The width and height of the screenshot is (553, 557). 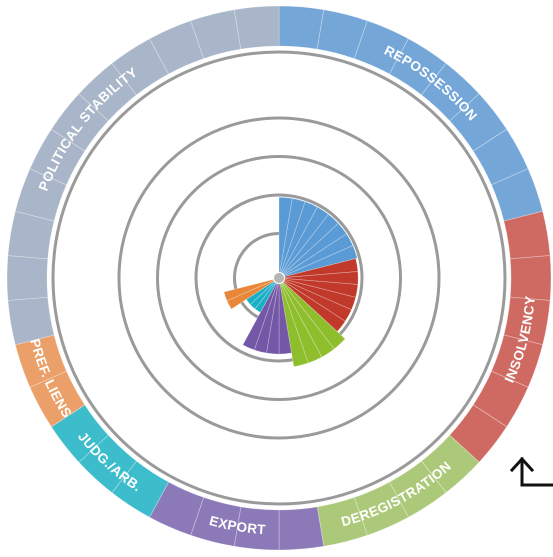 I want to click on wedge-pref-liens, so click(x=248, y=290).